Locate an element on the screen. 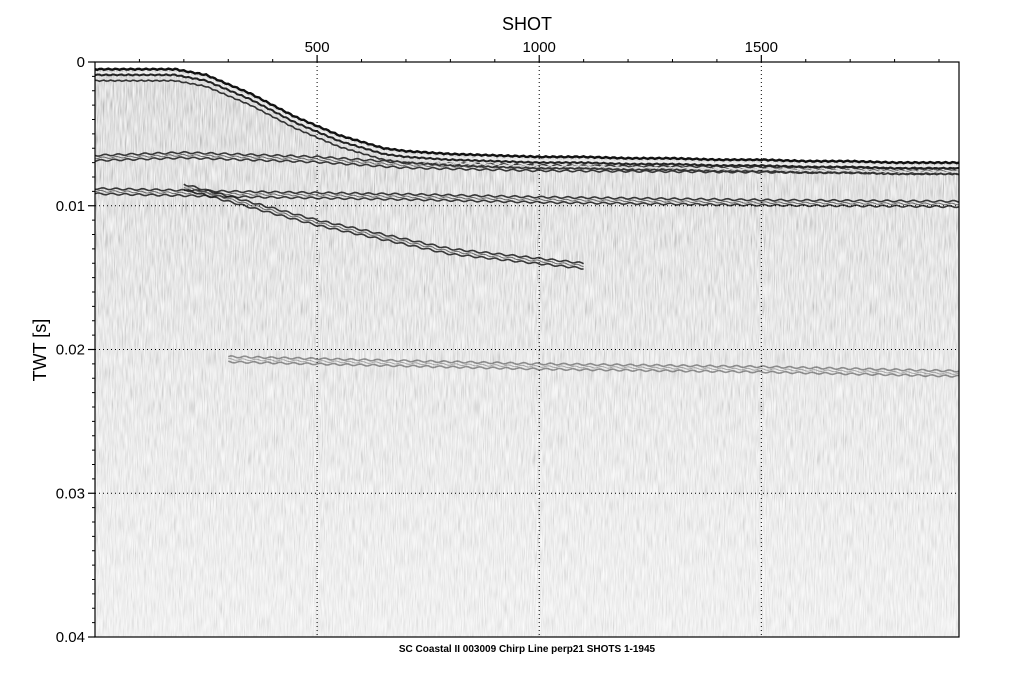 The height and width of the screenshot is (684, 1021). y-tick-label: 0.04 is located at coordinates (70, 637).